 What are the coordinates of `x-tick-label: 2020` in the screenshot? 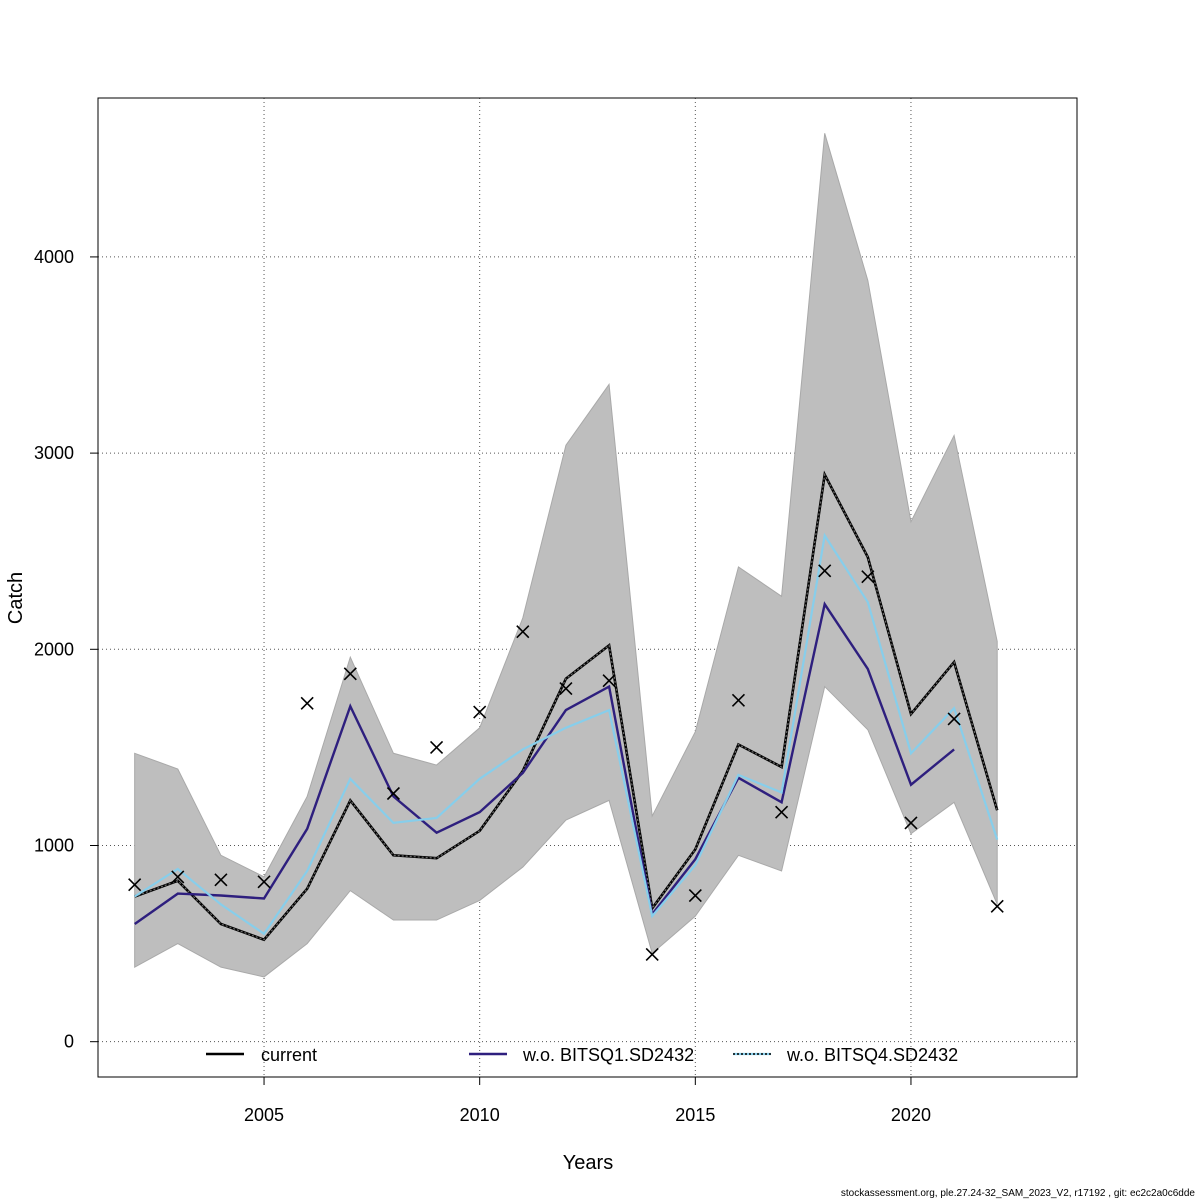 It's located at (911, 1115).